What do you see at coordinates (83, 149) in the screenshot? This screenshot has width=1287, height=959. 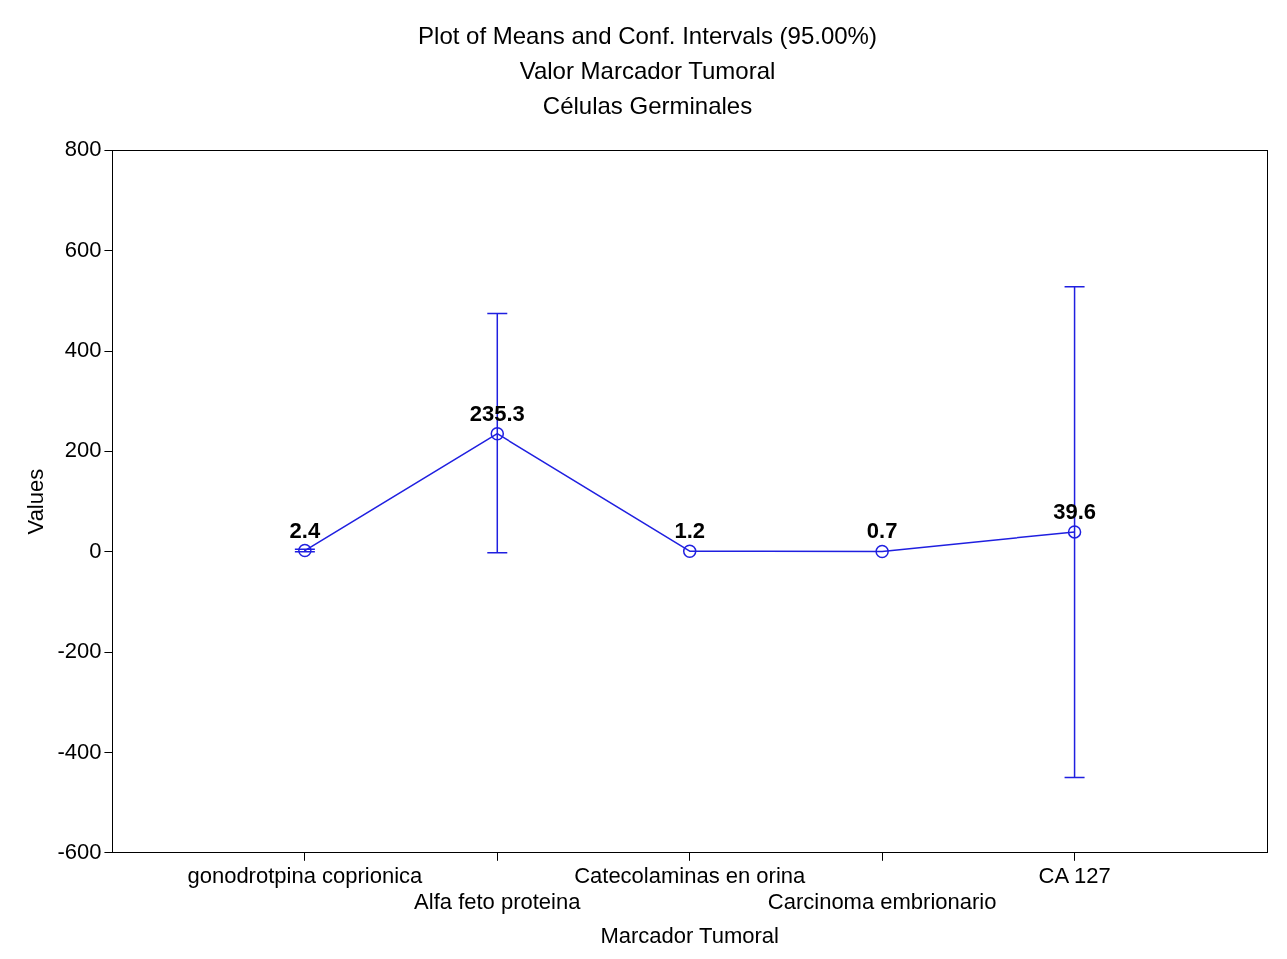 I see `y-tick-label: 800` at bounding box center [83, 149].